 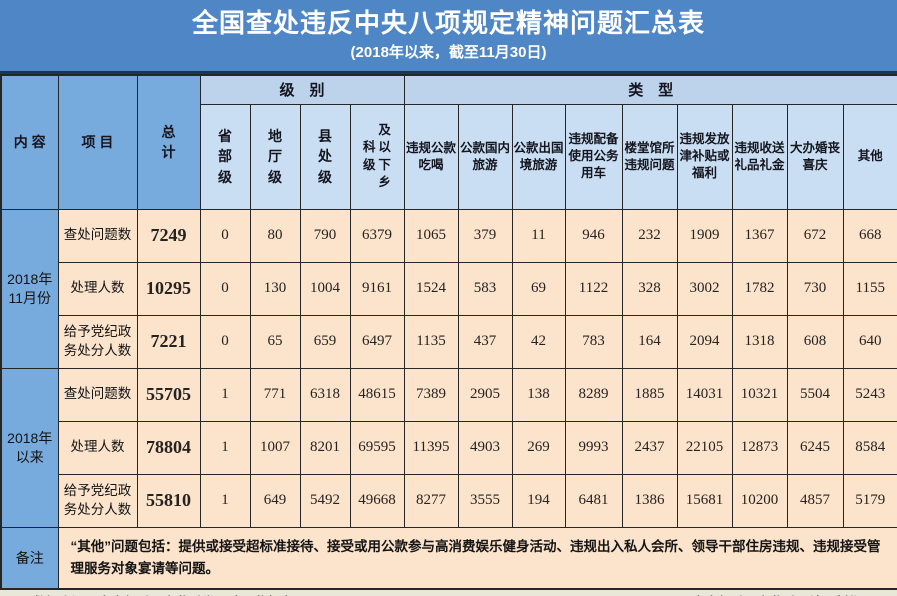 I want to click on level-header-county: 县处级, so click(x=325, y=156).